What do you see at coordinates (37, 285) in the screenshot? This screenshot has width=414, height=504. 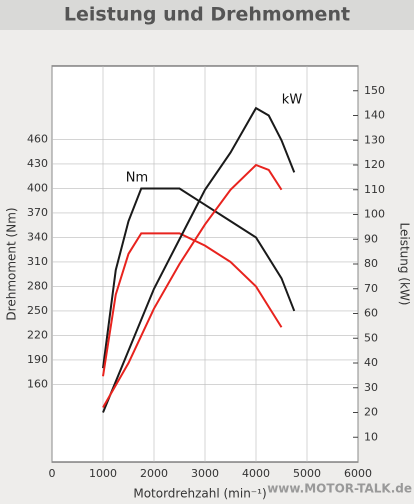 I see `y-tick-label: 280` at bounding box center [37, 285].